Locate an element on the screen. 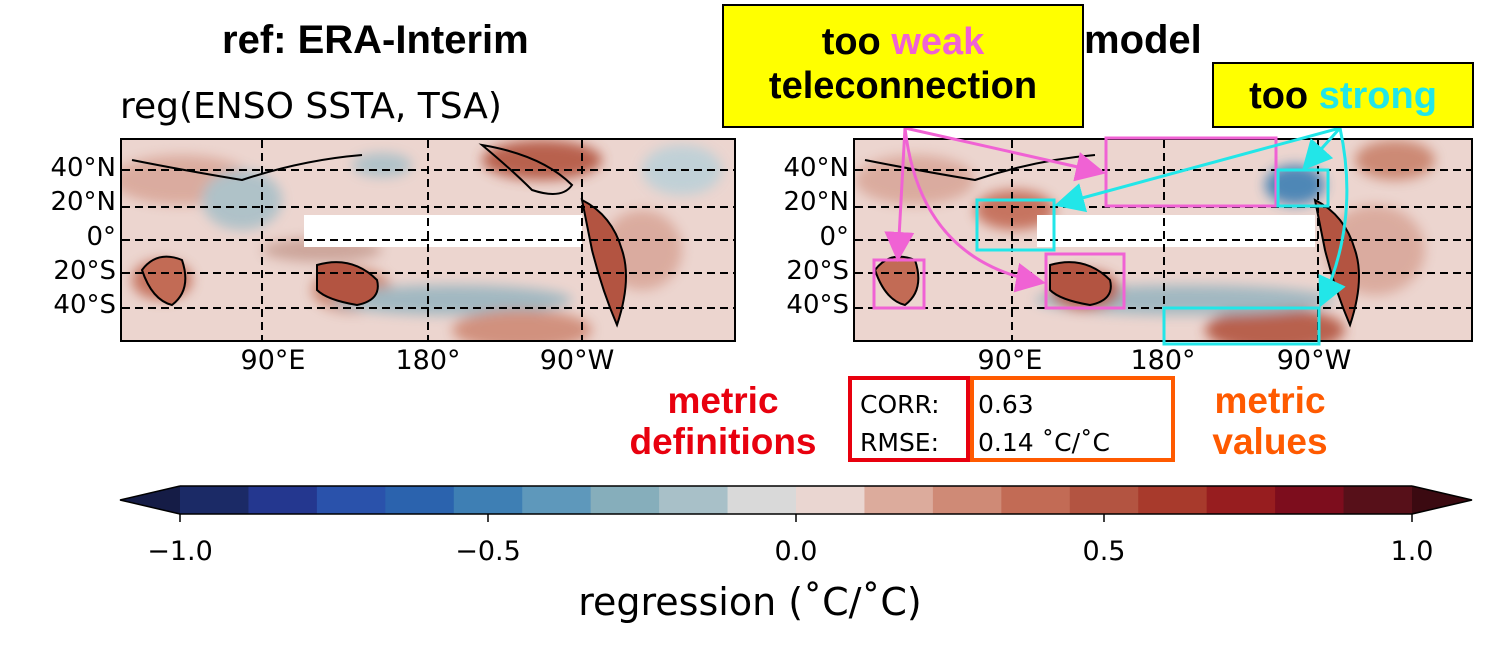 The image size is (1500, 655). model-lon-label-90e: 90°E is located at coordinates (1010, 360).